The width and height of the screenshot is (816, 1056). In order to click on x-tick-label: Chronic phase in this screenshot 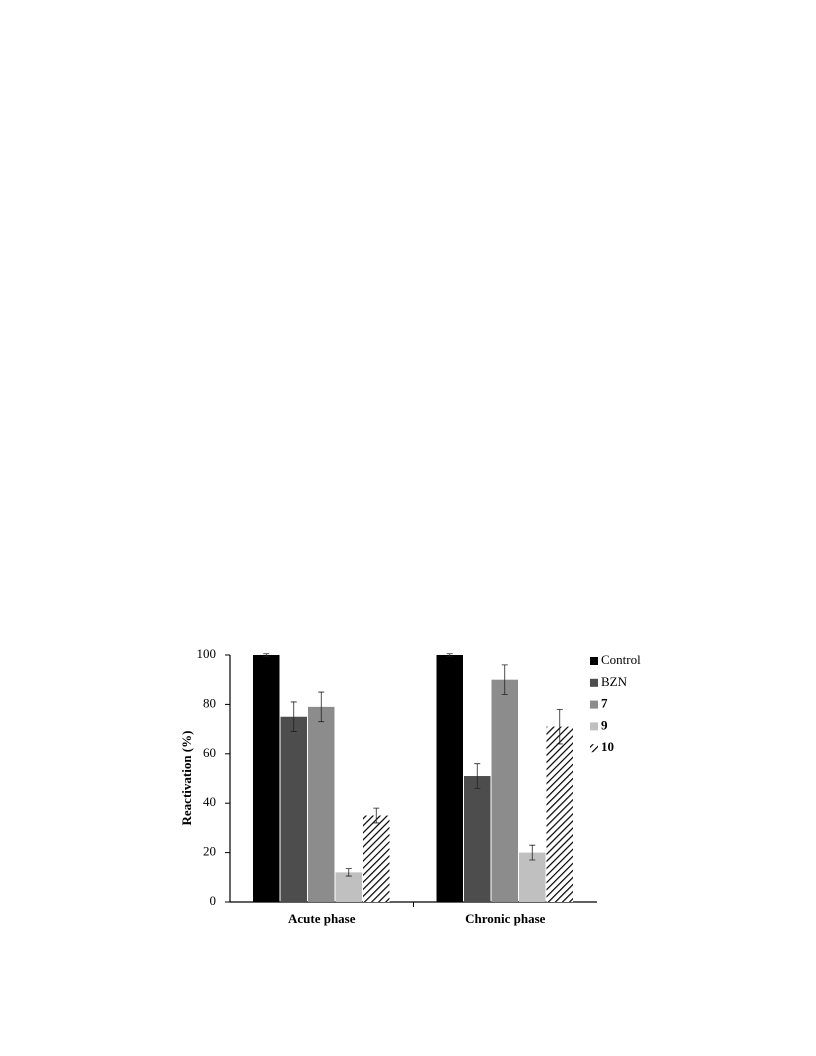, I will do `click(505, 918)`.